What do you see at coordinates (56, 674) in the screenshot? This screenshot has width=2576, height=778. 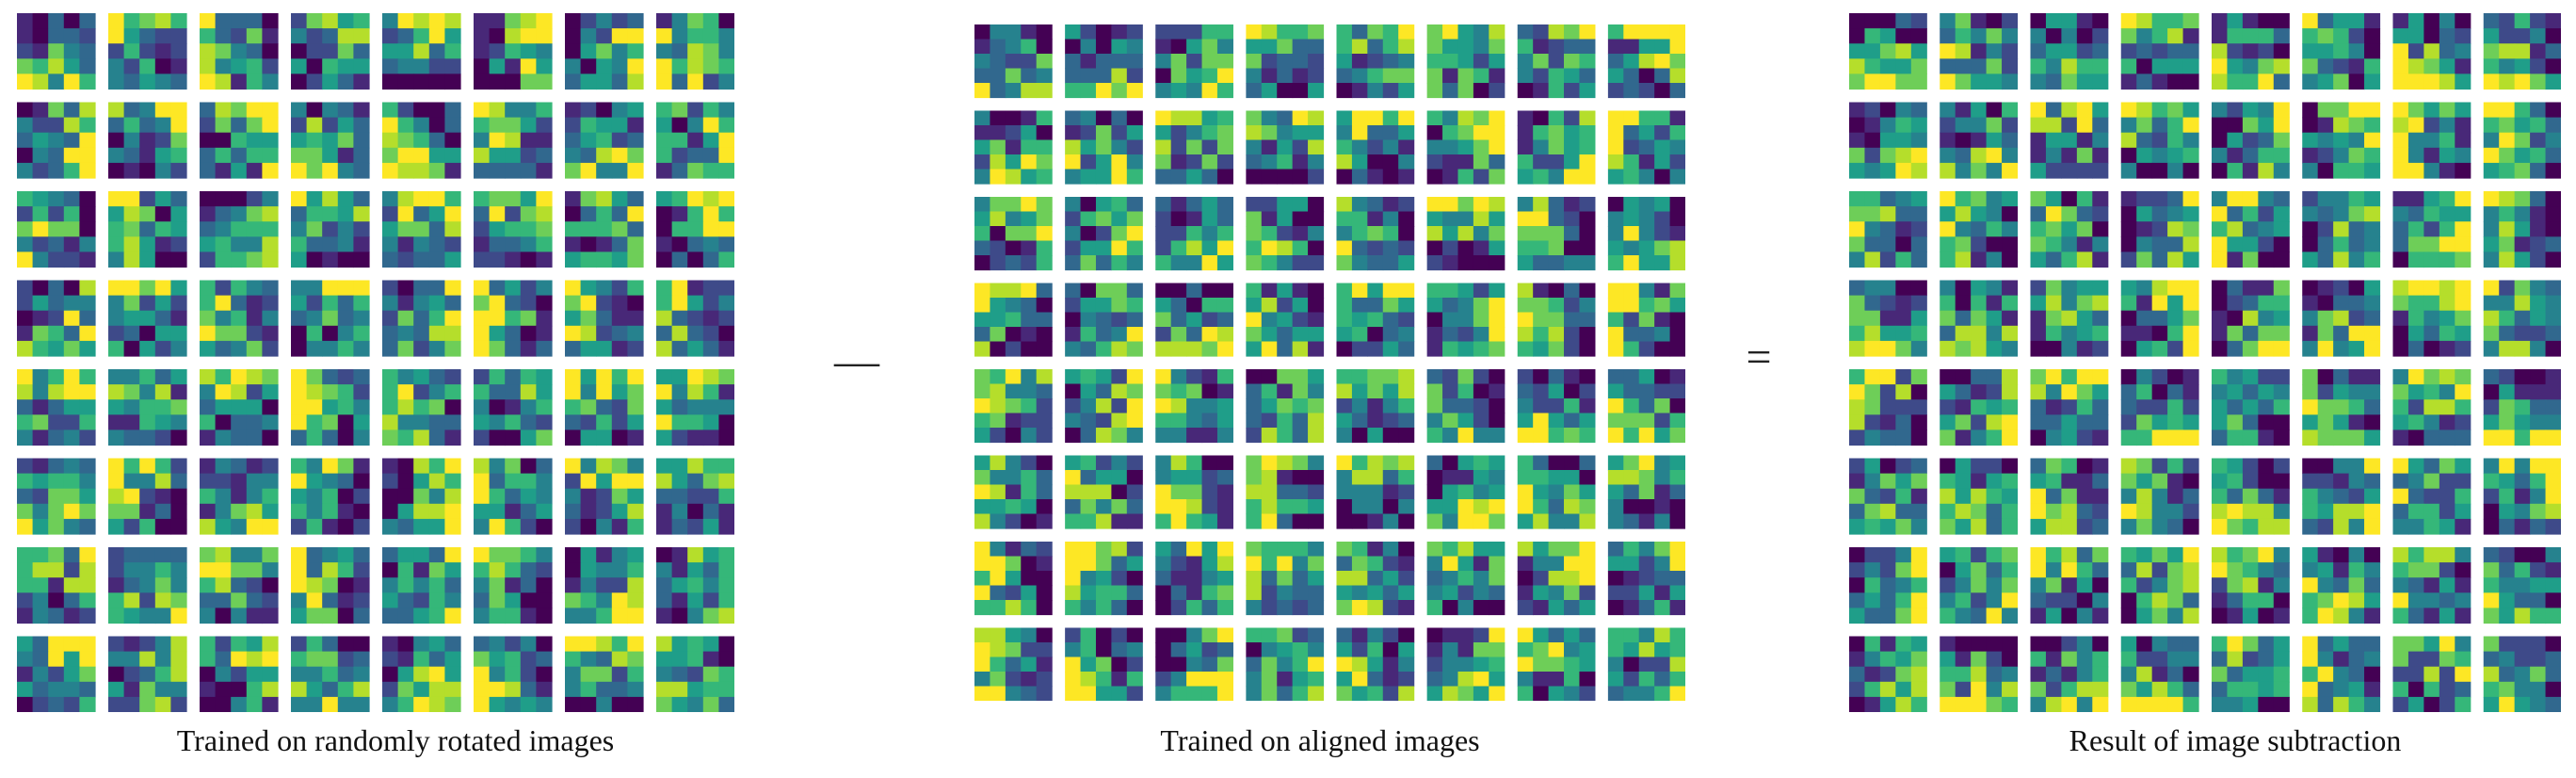 I see `filter-tile` at bounding box center [56, 674].